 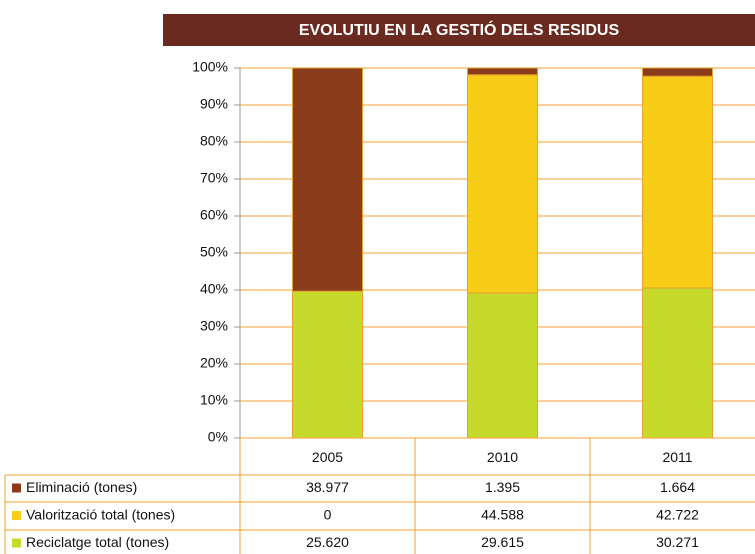 I want to click on y-tick-label: 80%, so click(x=214, y=141).